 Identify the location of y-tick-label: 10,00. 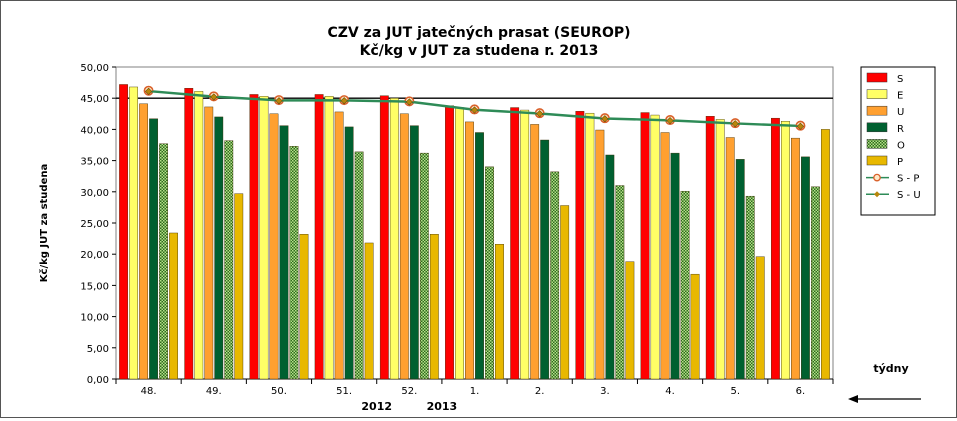
(94, 318).